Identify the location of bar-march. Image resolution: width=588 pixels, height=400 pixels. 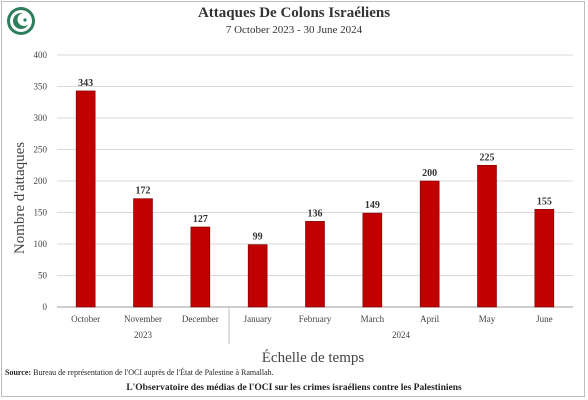
(372, 260).